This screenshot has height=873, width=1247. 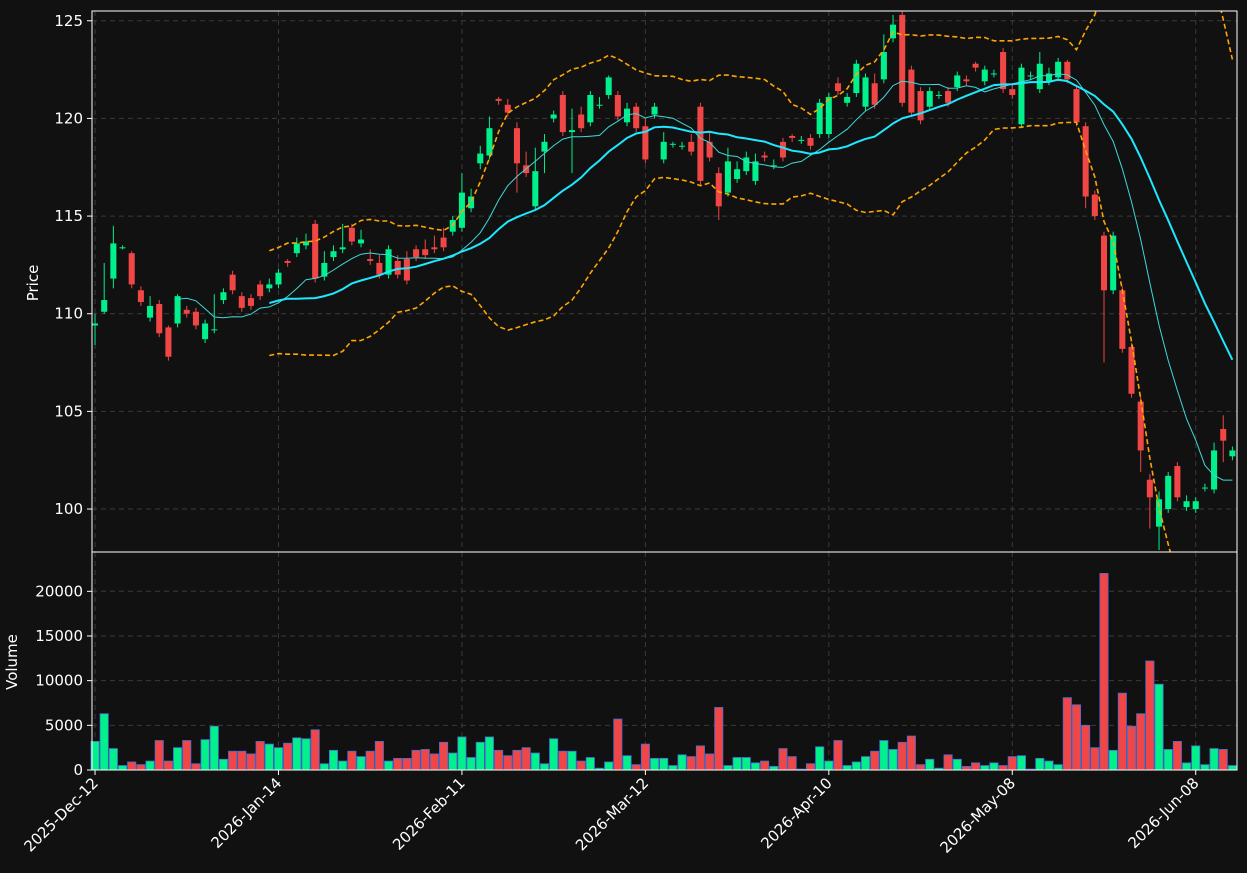 I want to click on y-tick-label: 20000, so click(x=59, y=591).